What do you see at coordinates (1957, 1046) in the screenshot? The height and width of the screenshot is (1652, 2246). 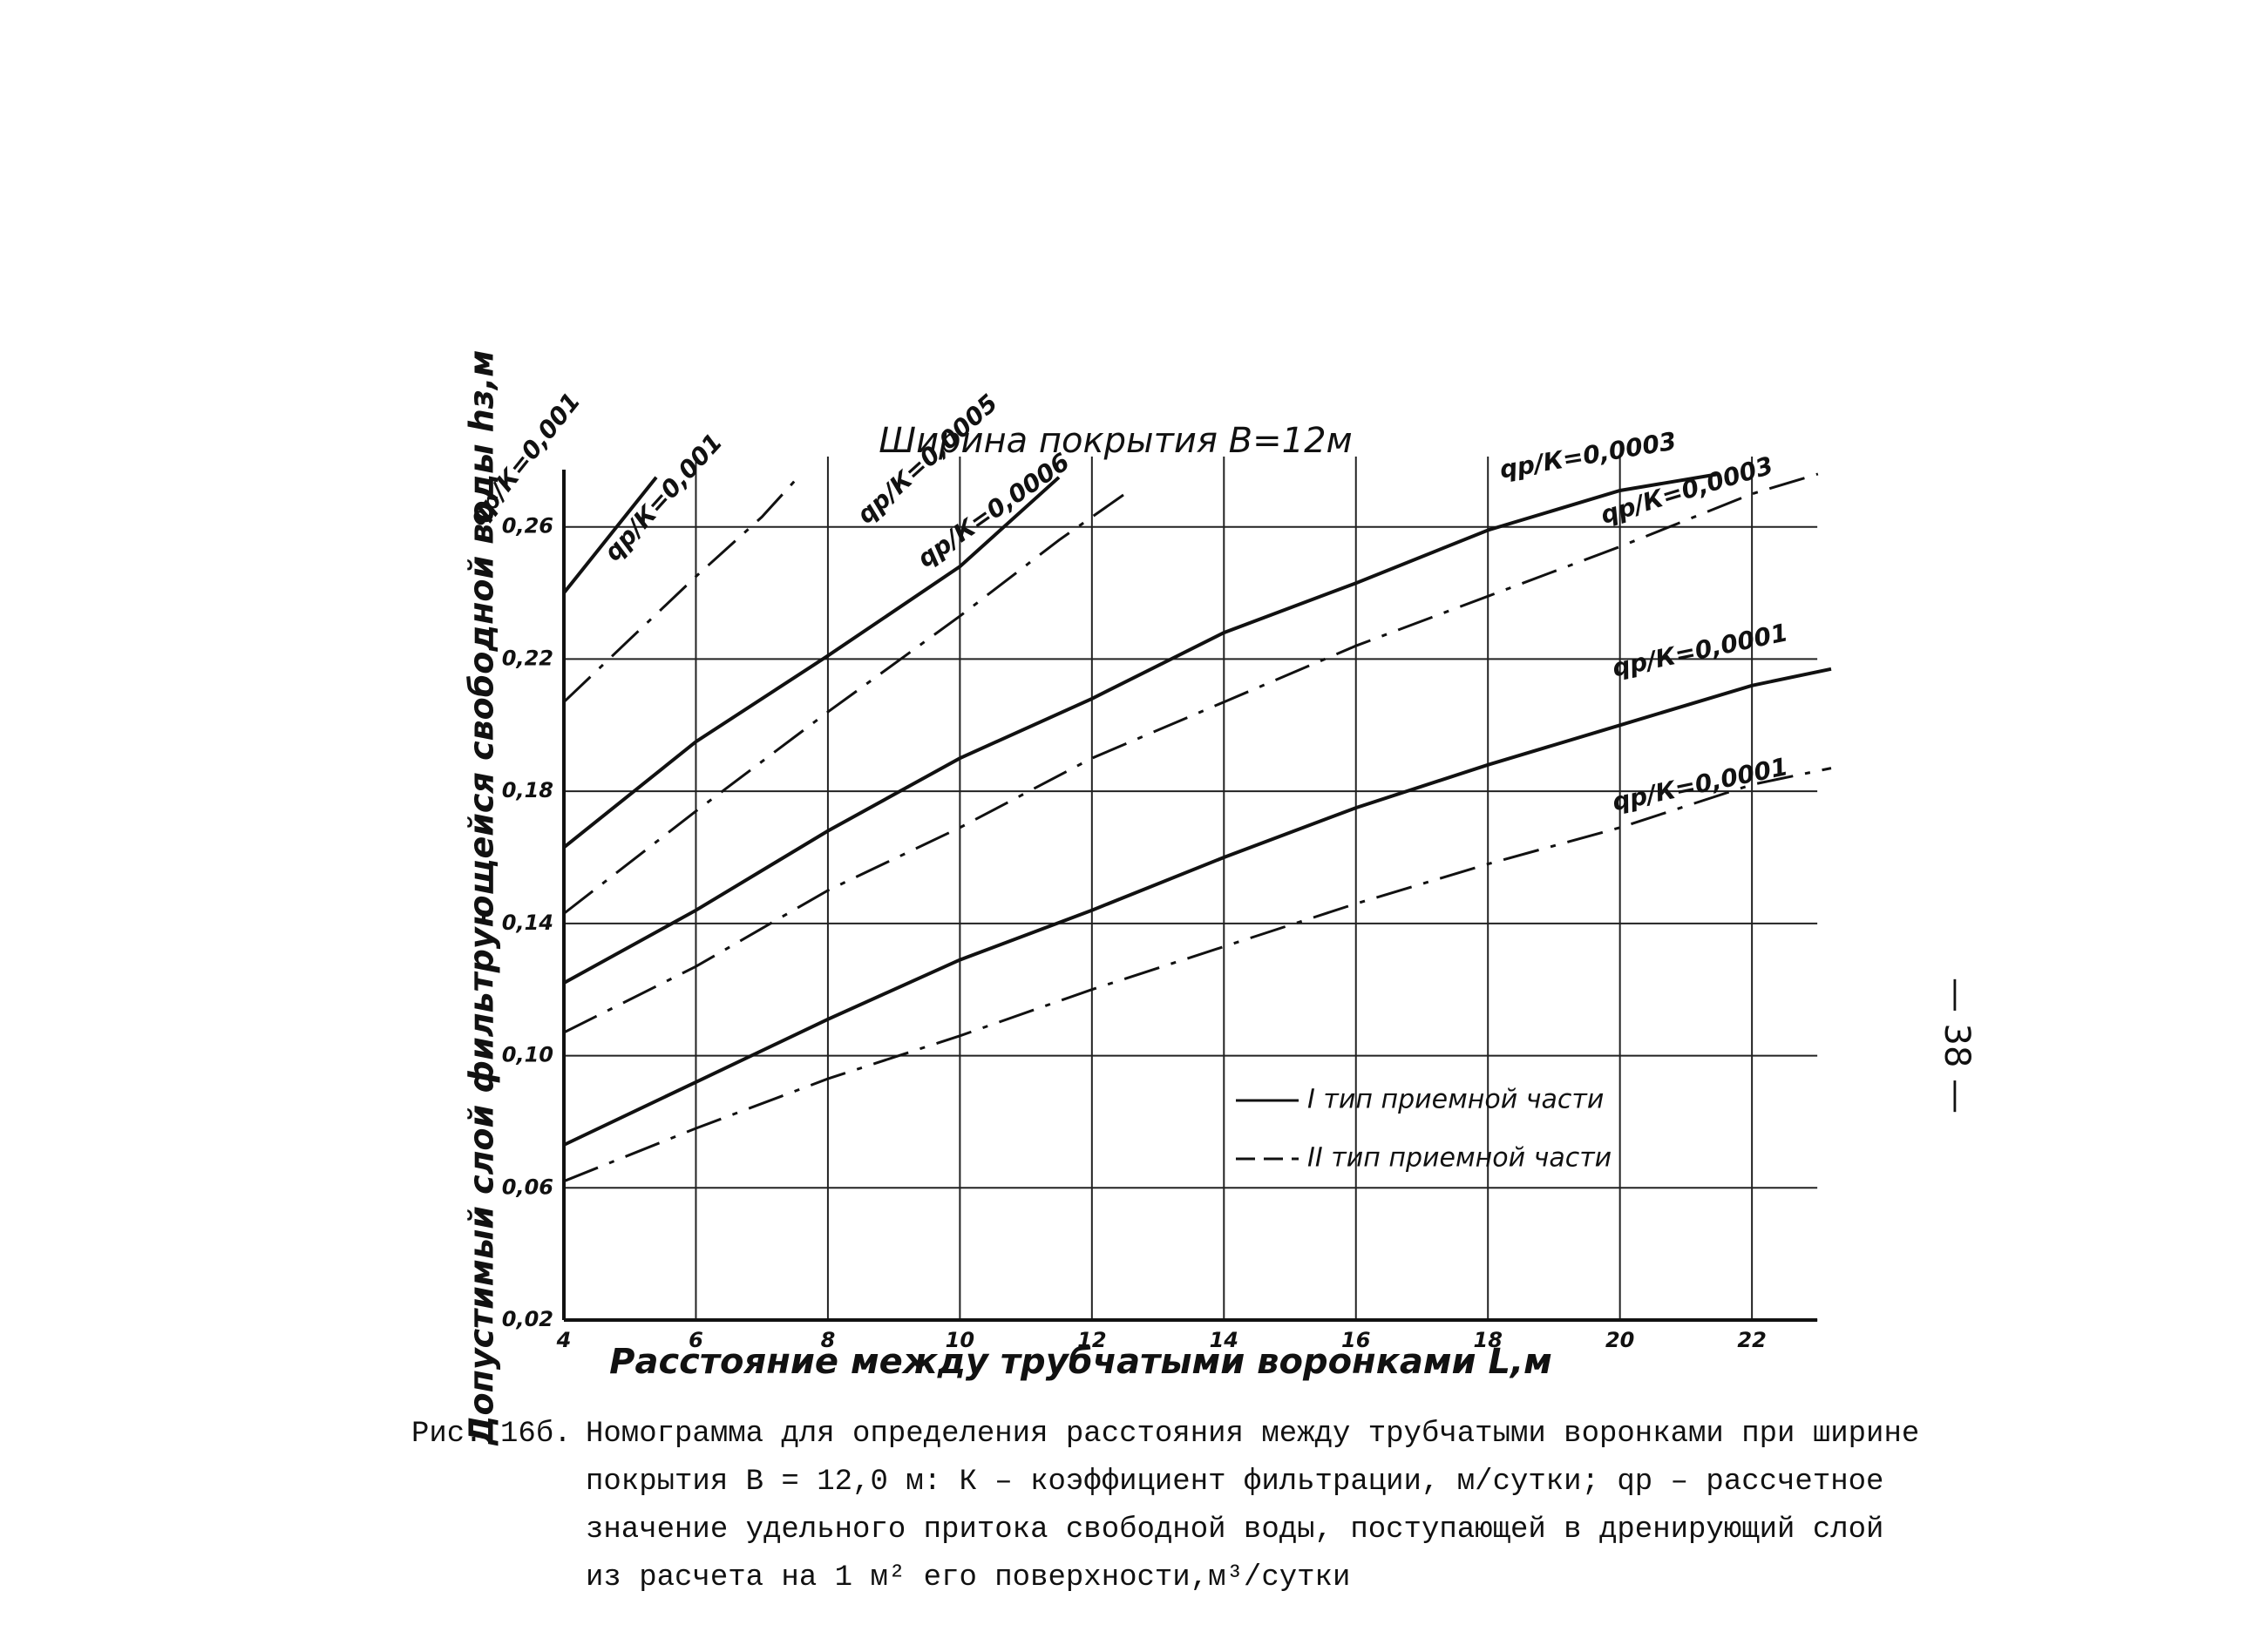 I see `page-number: — 38 —` at bounding box center [1957, 1046].